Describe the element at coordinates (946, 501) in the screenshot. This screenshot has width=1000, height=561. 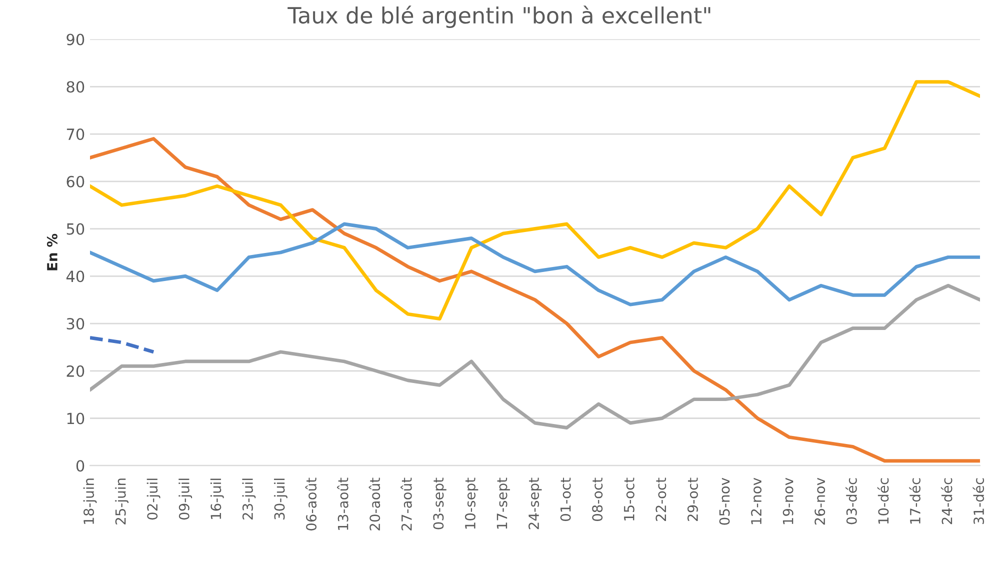
I see `x-tick-label: 24-déc` at that location.